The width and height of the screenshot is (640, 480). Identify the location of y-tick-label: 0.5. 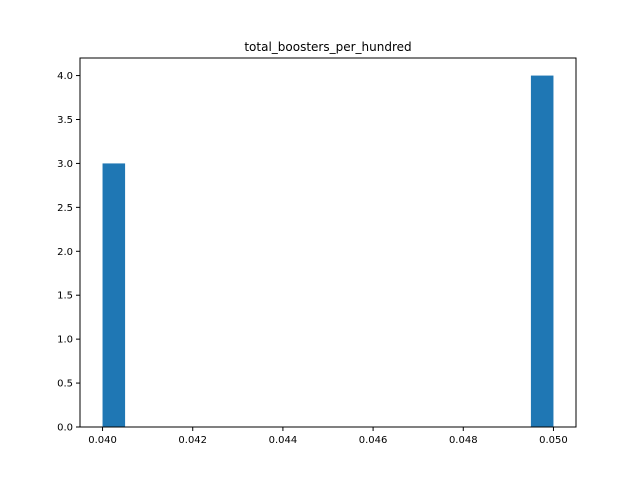
(65, 384).